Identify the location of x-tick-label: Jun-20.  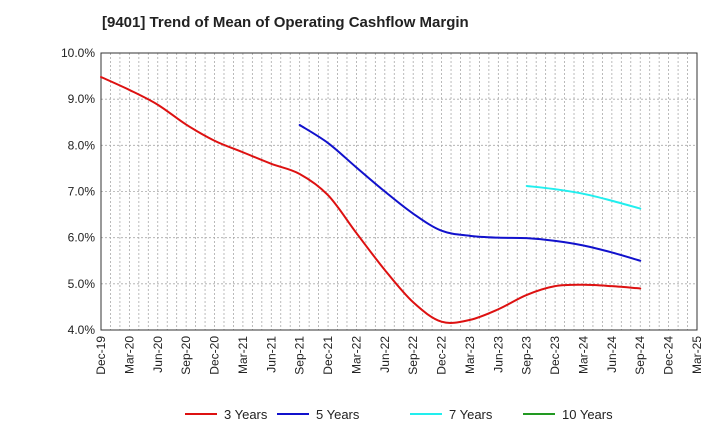
(158, 354).